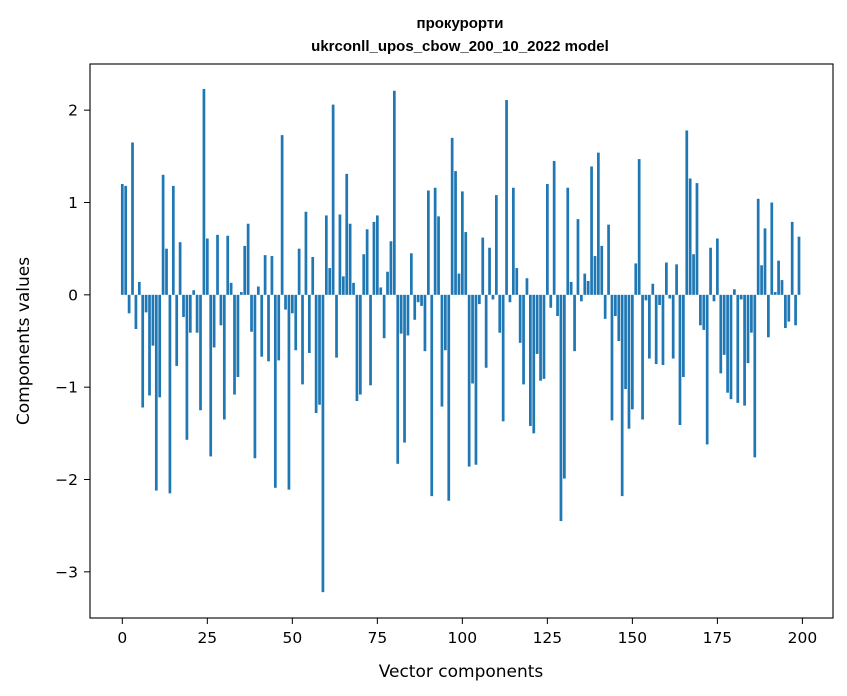 Image resolution: width=847 pixels, height=696 pixels. Describe the element at coordinates (122, 638) in the screenshot. I see `x-tick-label: 0` at that location.